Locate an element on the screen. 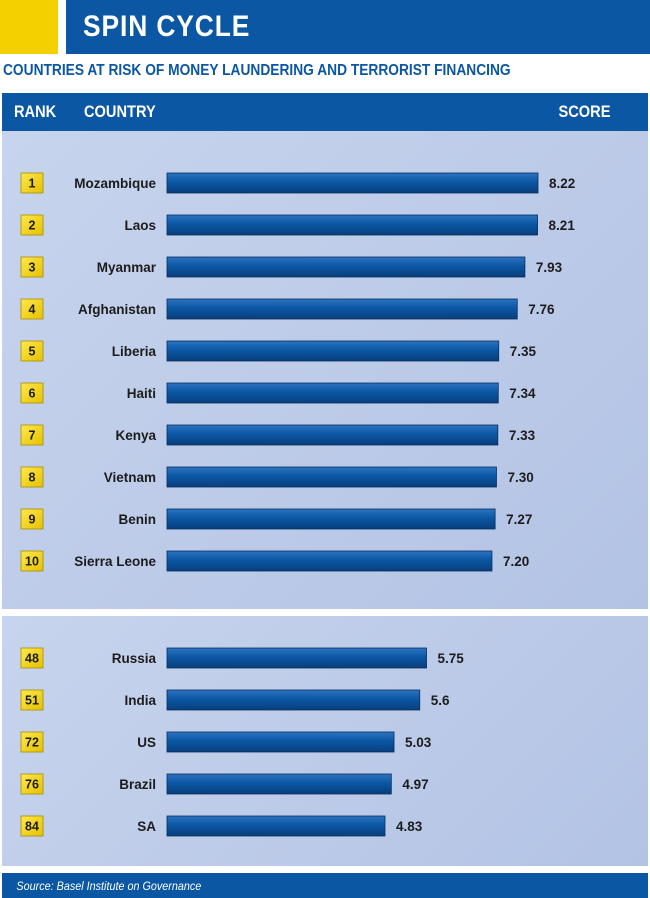  rank-label: 76 is located at coordinates (32, 785).